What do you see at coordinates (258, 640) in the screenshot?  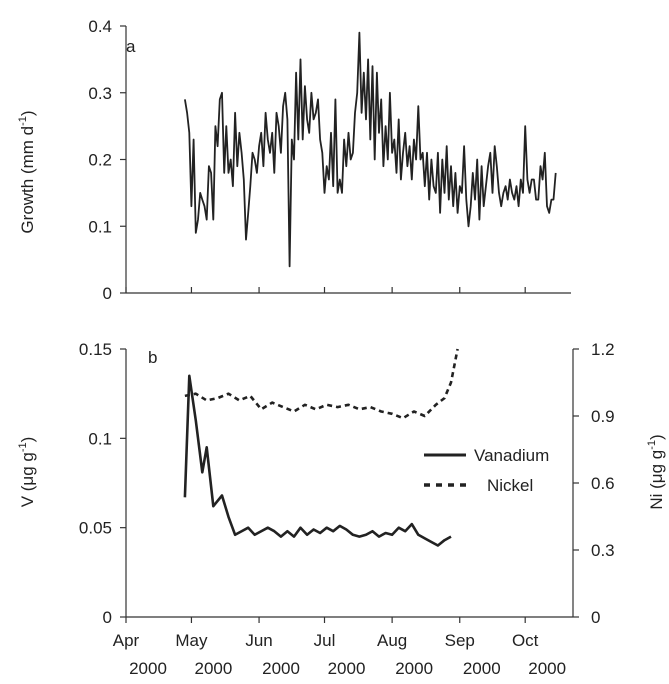 I see `x-tick-label-month: Jun` at bounding box center [258, 640].